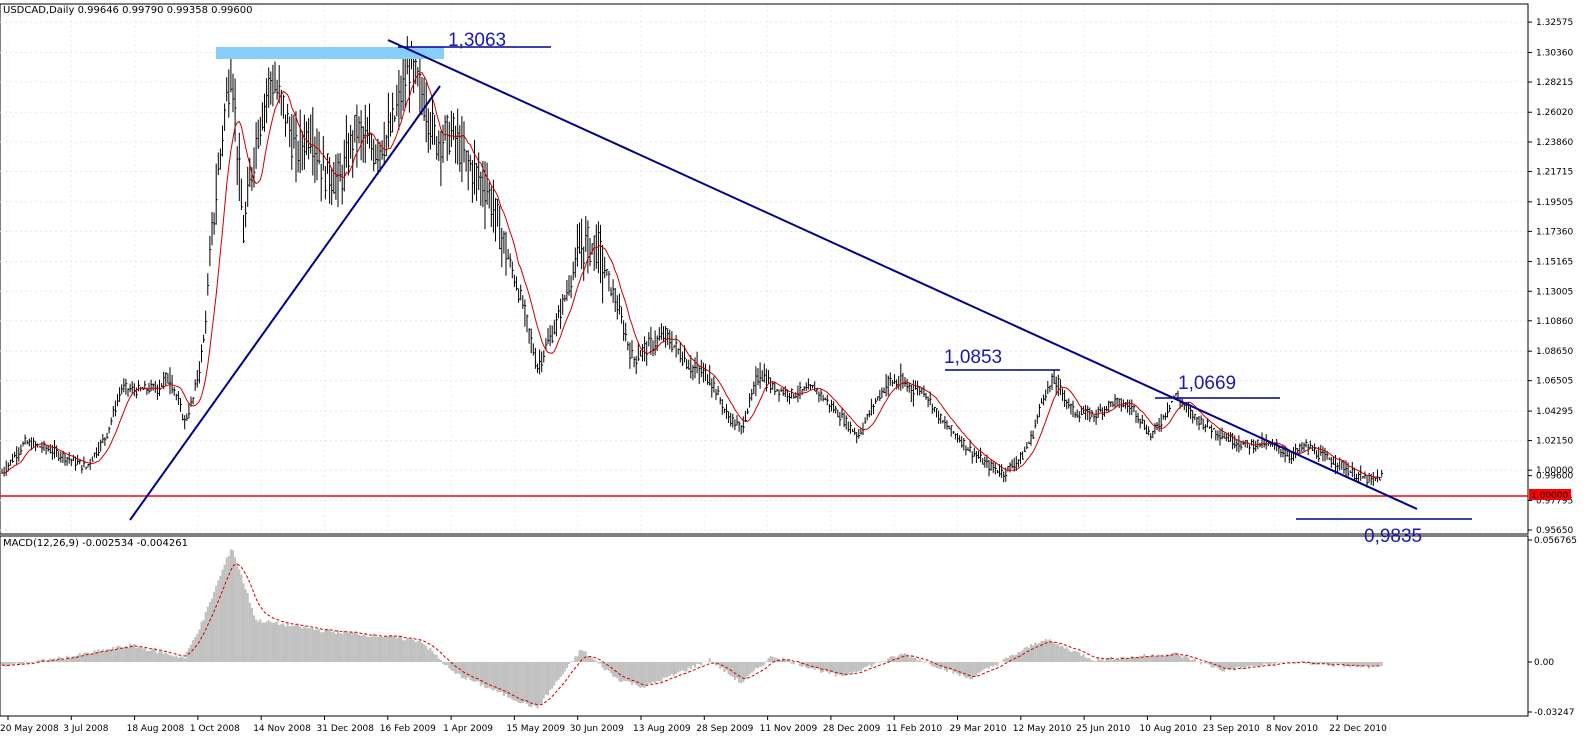 Image resolution: width=1594 pixels, height=748 pixels. Describe the element at coordinates (282, 729) in the screenshot. I see `date-tick-label: 14 Nov 2008` at that location.